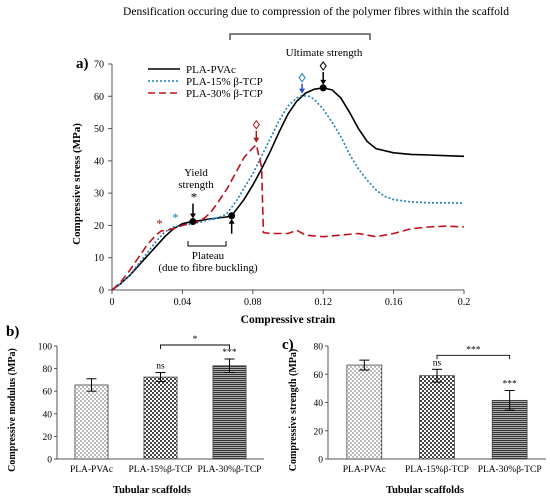  Describe the element at coordinates (112, 302) in the screenshot. I see `x-tick-label-a: 0` at that location.